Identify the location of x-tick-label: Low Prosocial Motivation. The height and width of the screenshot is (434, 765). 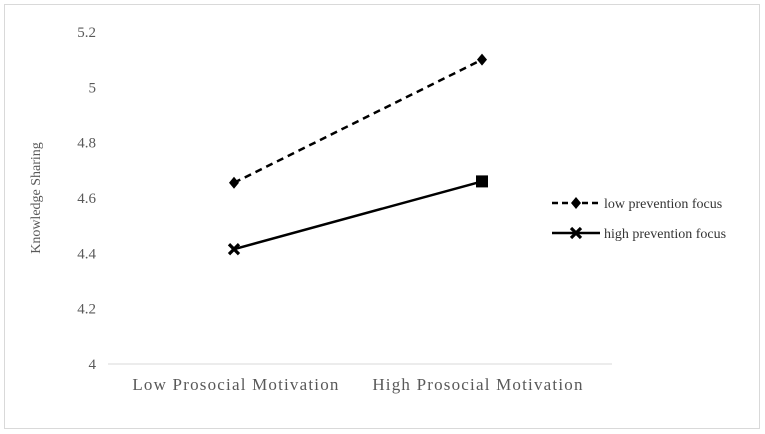
(235, 384).